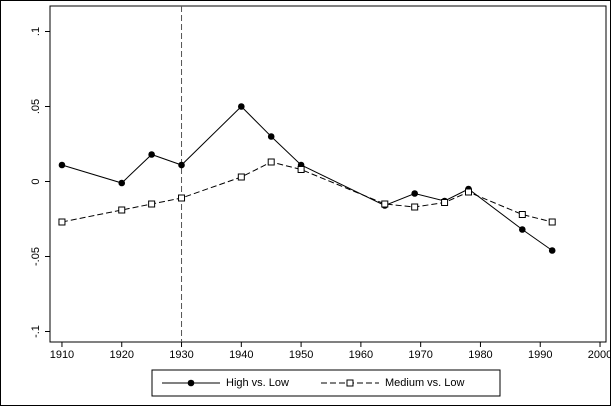  I want to click on x-tick-label: 2000, so click(599, 355).